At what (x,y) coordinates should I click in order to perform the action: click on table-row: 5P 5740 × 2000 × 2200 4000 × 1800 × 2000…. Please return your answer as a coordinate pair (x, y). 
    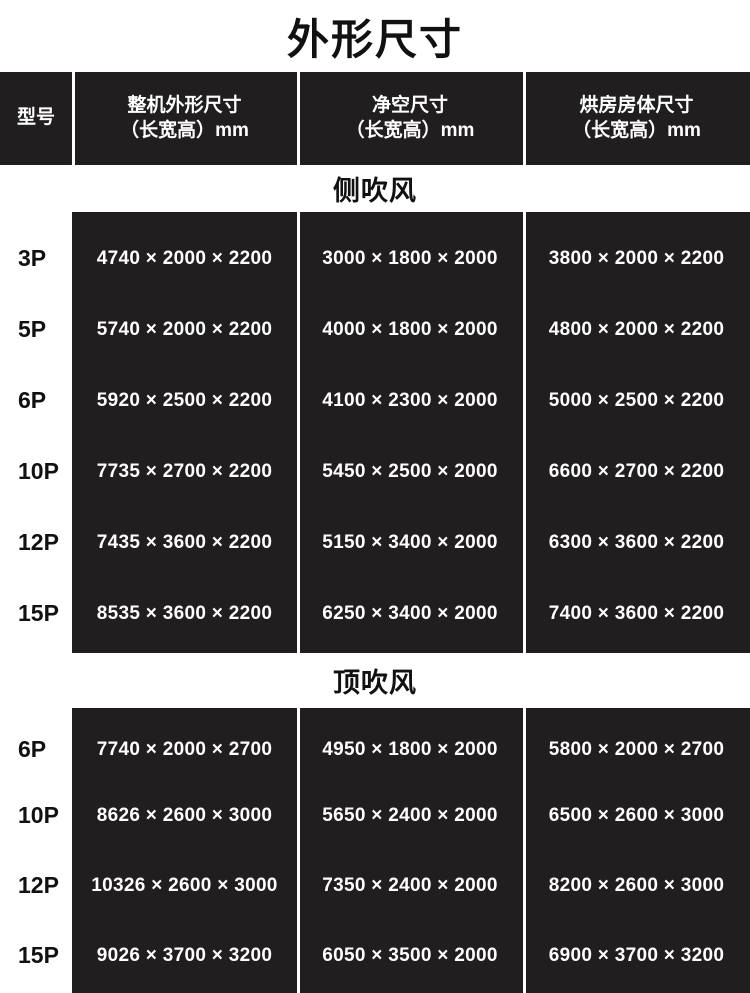
    Looking at the image, I should click on (375, 329).